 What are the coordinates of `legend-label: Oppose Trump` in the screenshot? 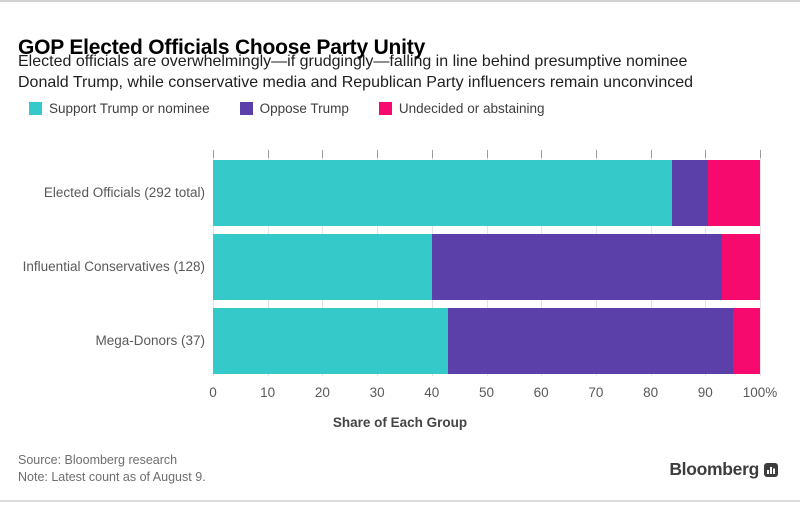 It's located at (304, 108).